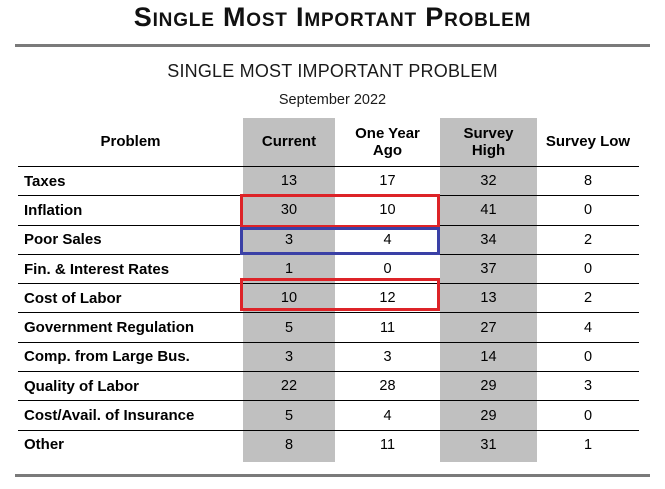  I want to click on table-row: Cost of Labor 10 12 13 2, so click(328, 298).